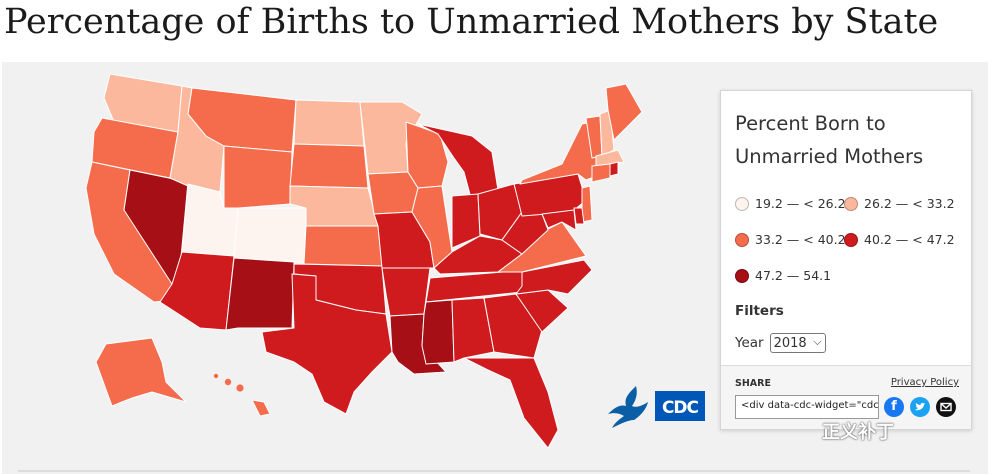 The height and width of the screenshot is (474, 994). What do you see at coordinates (793, 275) in the screenshot?
I see `legend-label: 47.2 — 54.1` at bounding box center [793, 275].